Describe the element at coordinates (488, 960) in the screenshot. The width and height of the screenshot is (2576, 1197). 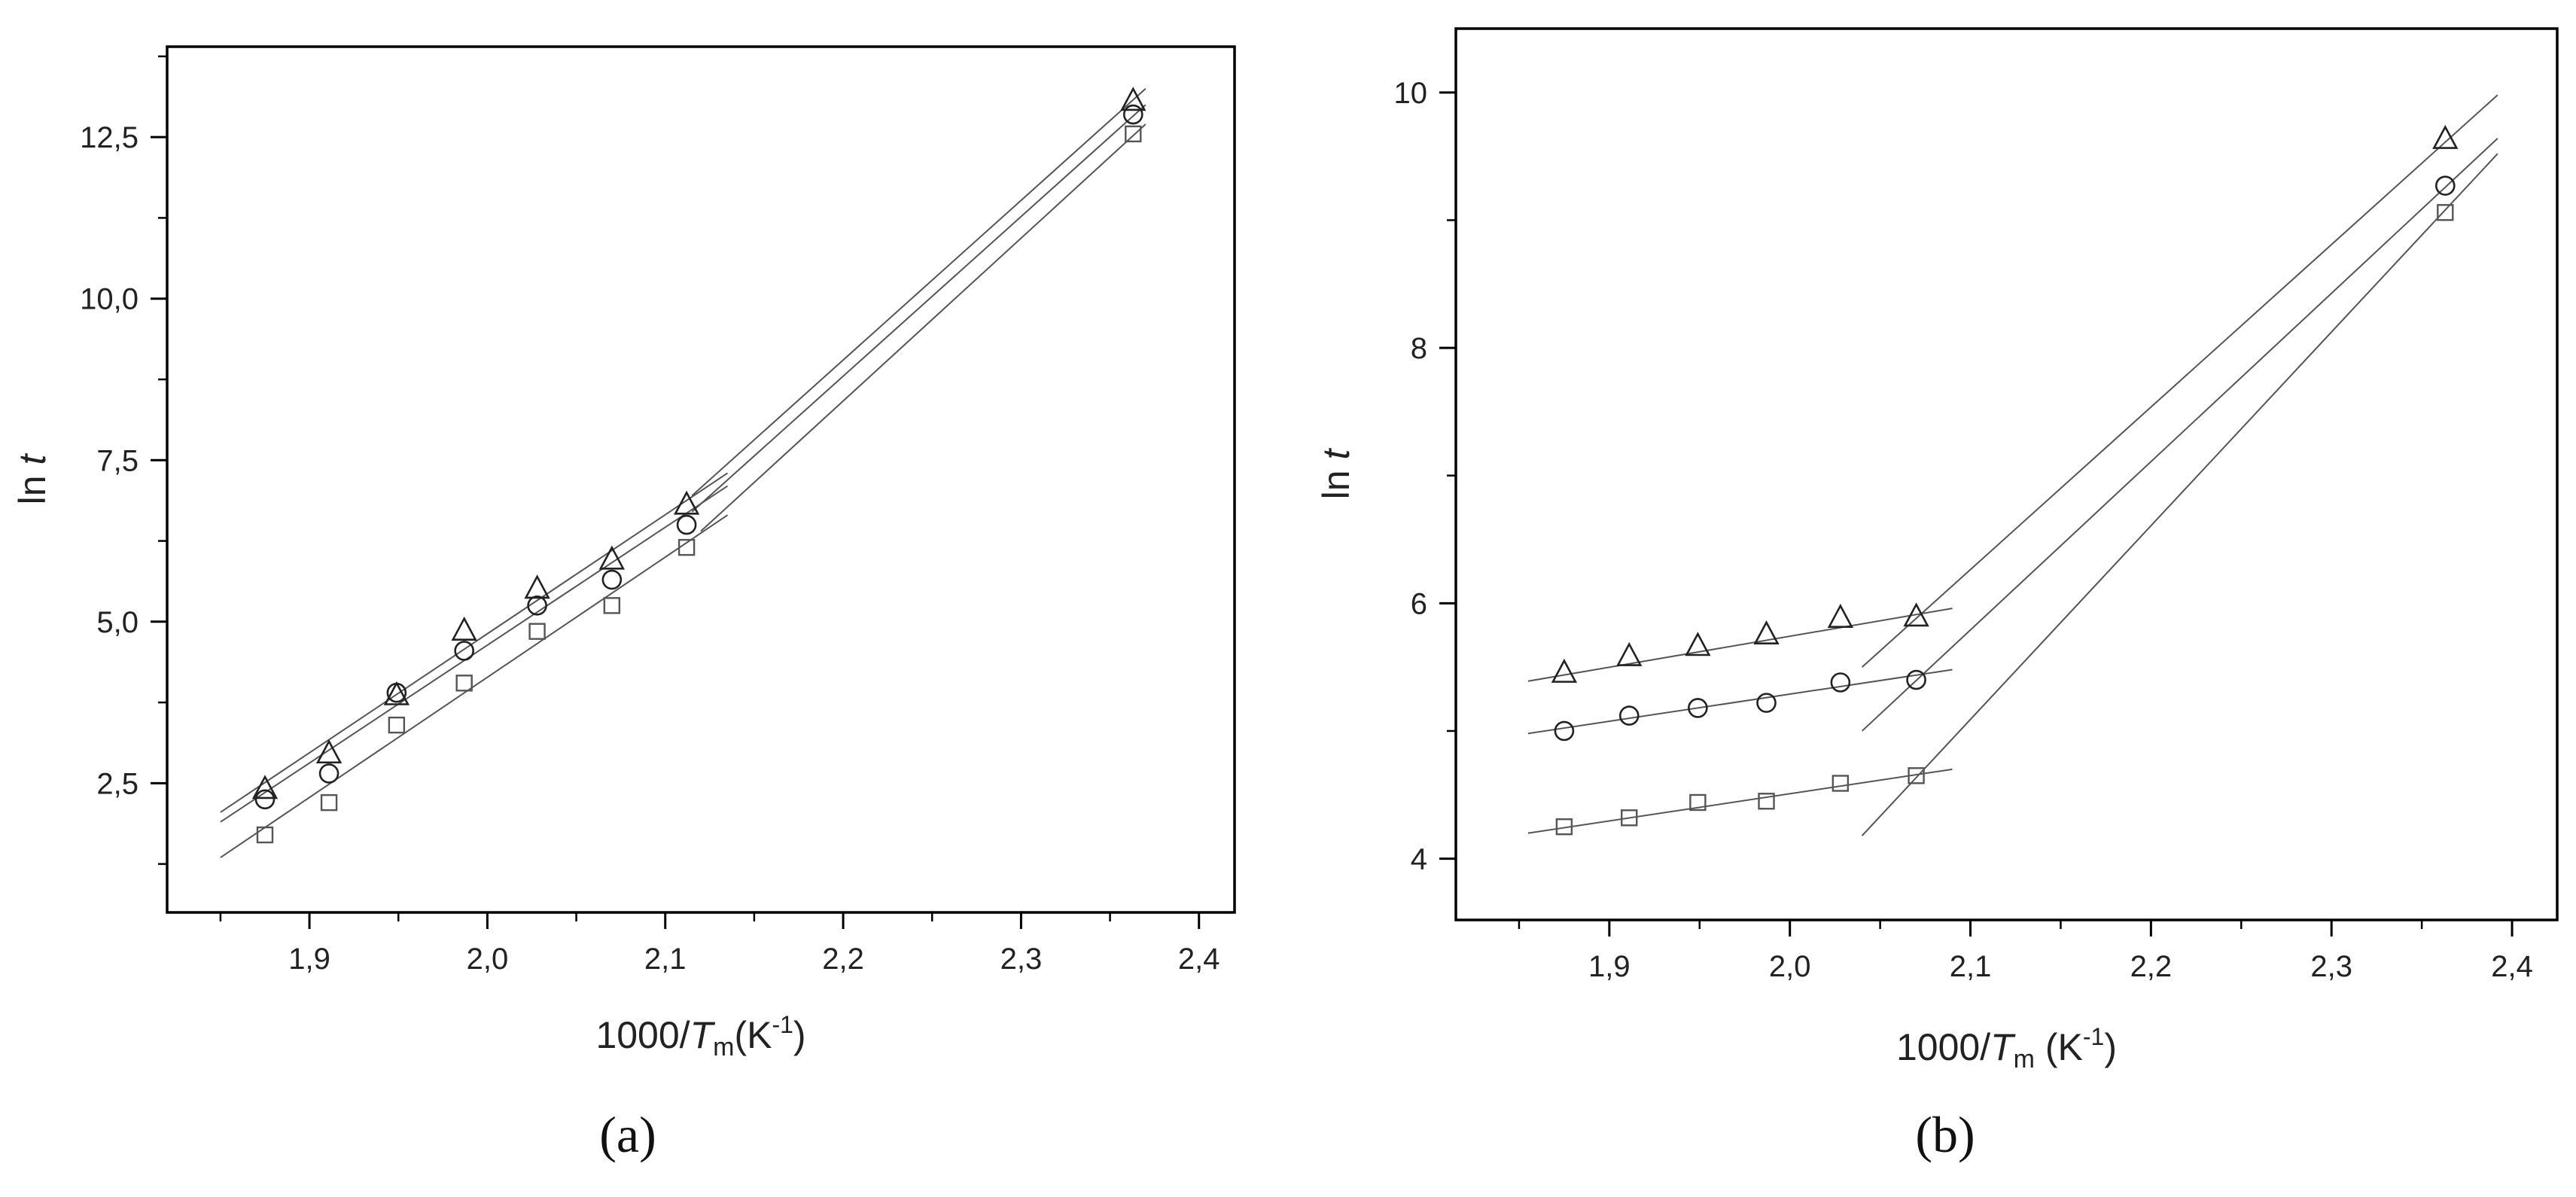
I see `x-tick-label-a: 2,0` at that location.